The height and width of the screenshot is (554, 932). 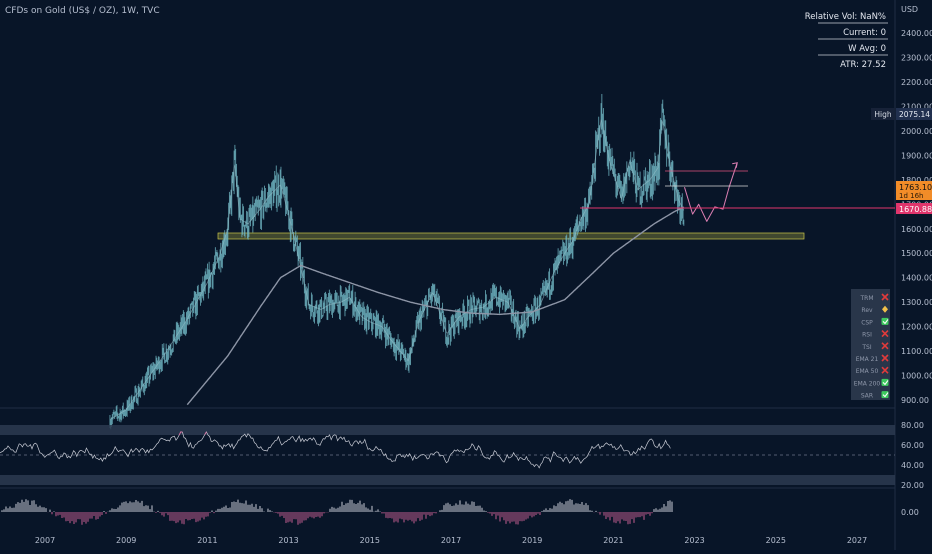 What do you see at coordinates (613, 540) in the screenshot?
I see `time-tick-label: 2021` at bounding box center [613, 540].